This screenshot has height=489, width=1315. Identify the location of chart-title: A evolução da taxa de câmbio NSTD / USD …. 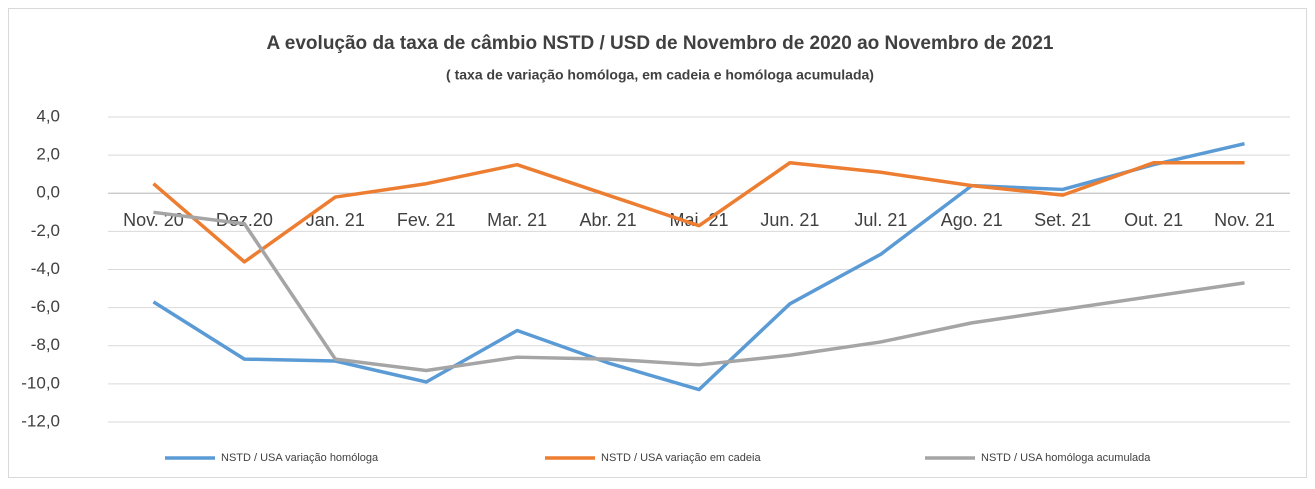
(660, 43).